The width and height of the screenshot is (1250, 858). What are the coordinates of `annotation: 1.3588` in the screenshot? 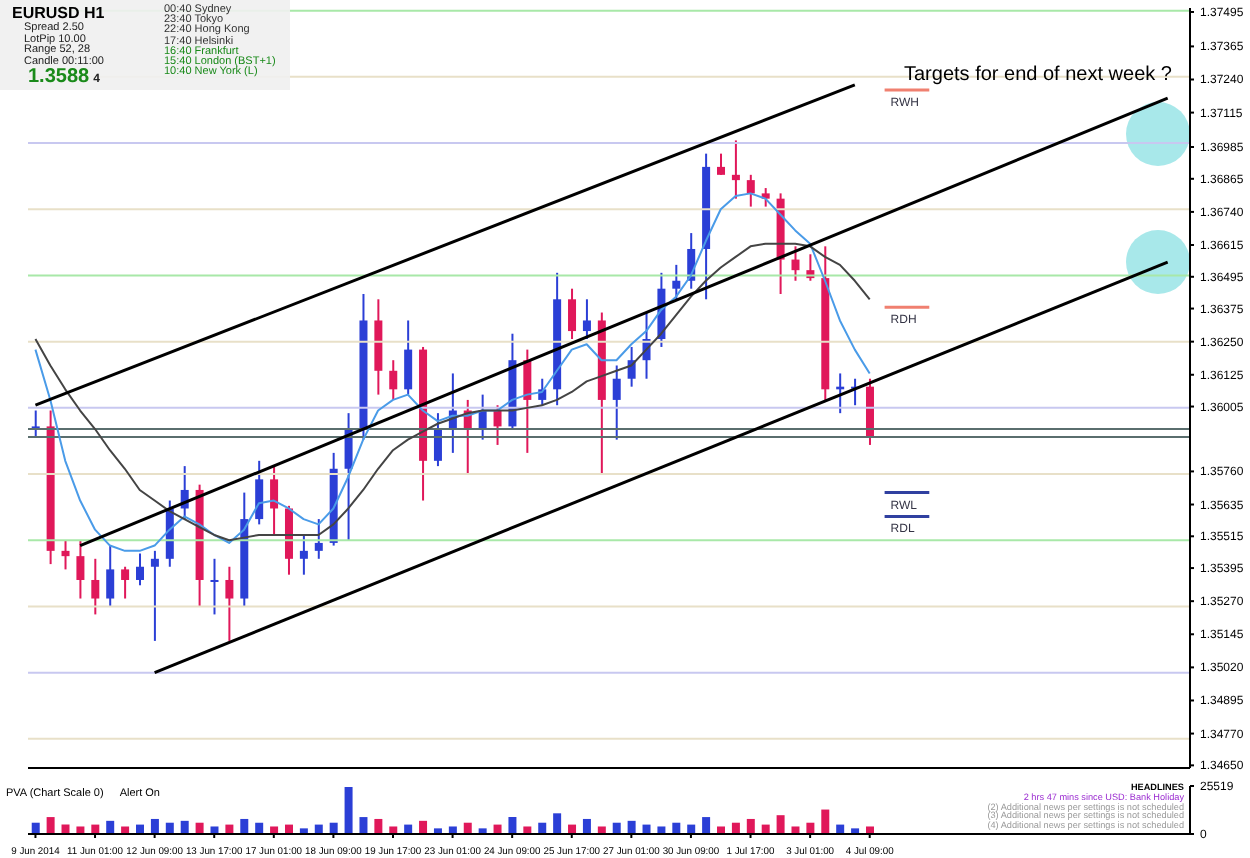 It's located at (59, 77).